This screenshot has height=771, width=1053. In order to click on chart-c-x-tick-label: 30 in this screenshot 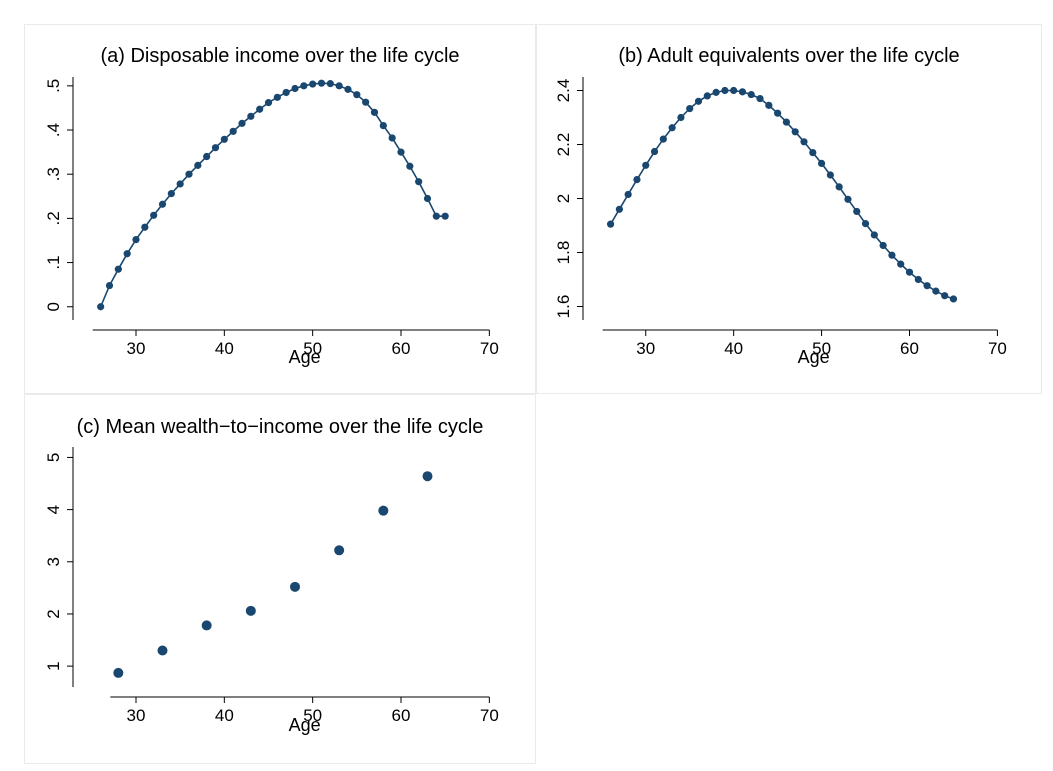, I will do `click(136, 715)`.